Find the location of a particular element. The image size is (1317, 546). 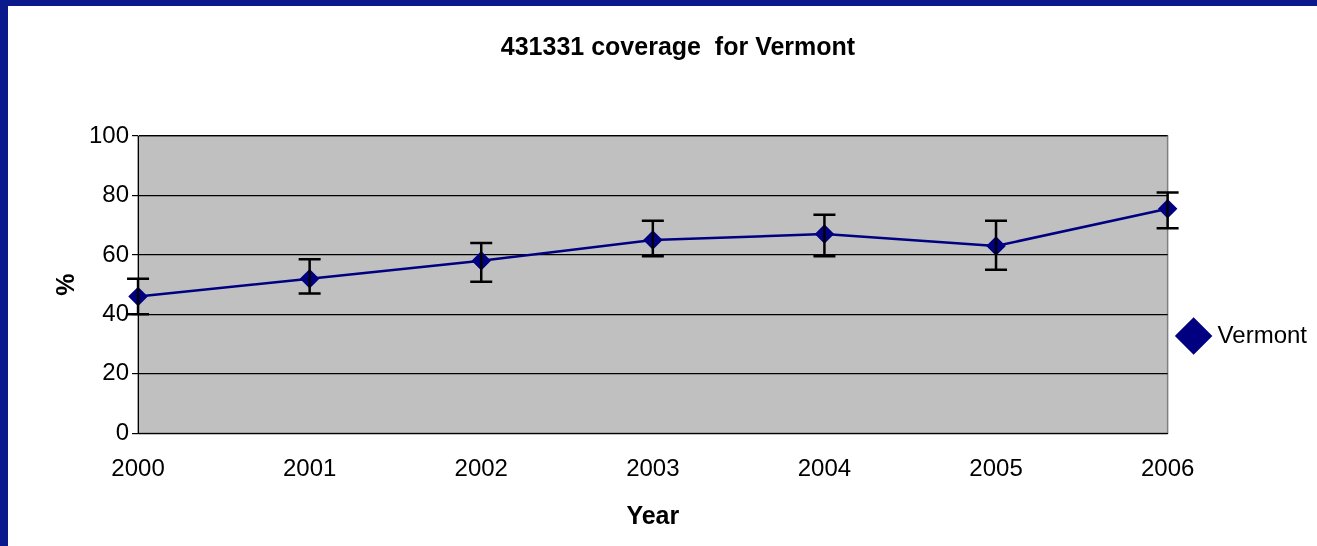

y-tick-label: 40 is located at coordinates (116, 312).